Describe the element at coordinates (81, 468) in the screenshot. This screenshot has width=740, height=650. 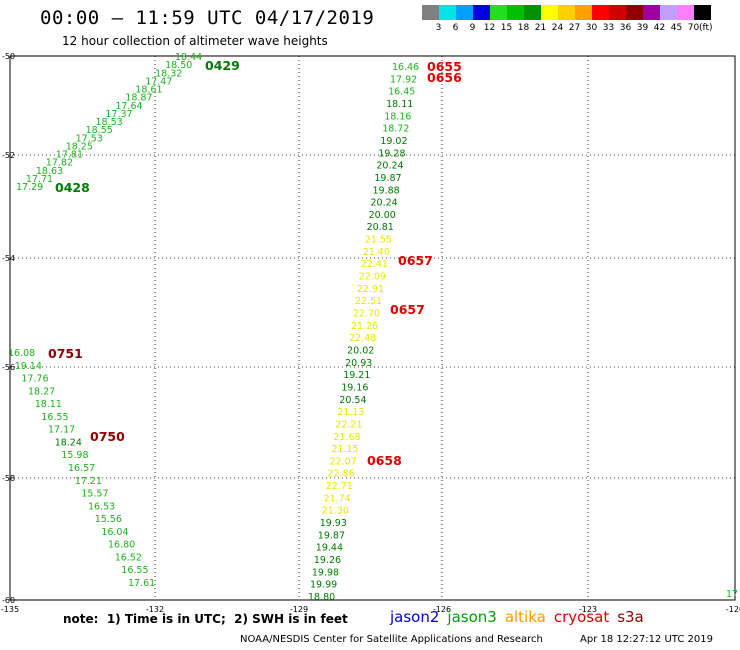
I see `wave-height-value: 16.57` at that location.